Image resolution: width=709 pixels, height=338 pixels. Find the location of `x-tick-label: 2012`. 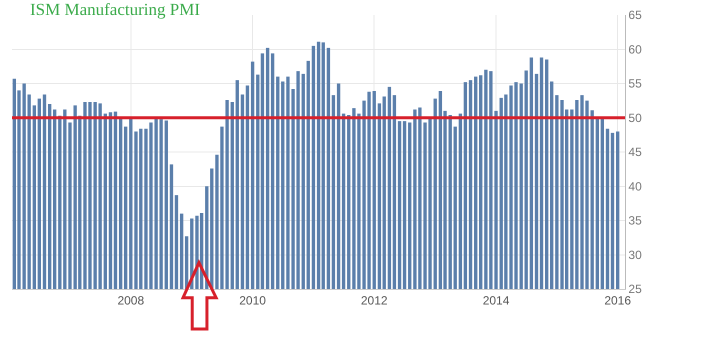

x-tick-label: 2012 is located at coordinates (374, 300).